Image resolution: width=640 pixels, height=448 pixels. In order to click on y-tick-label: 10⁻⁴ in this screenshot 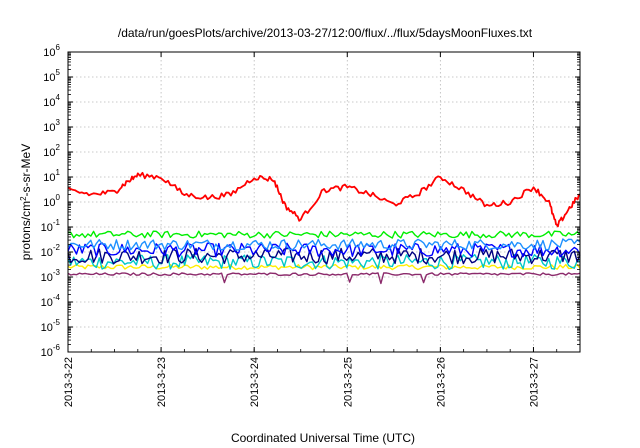, I will do `click(51, 301)`.